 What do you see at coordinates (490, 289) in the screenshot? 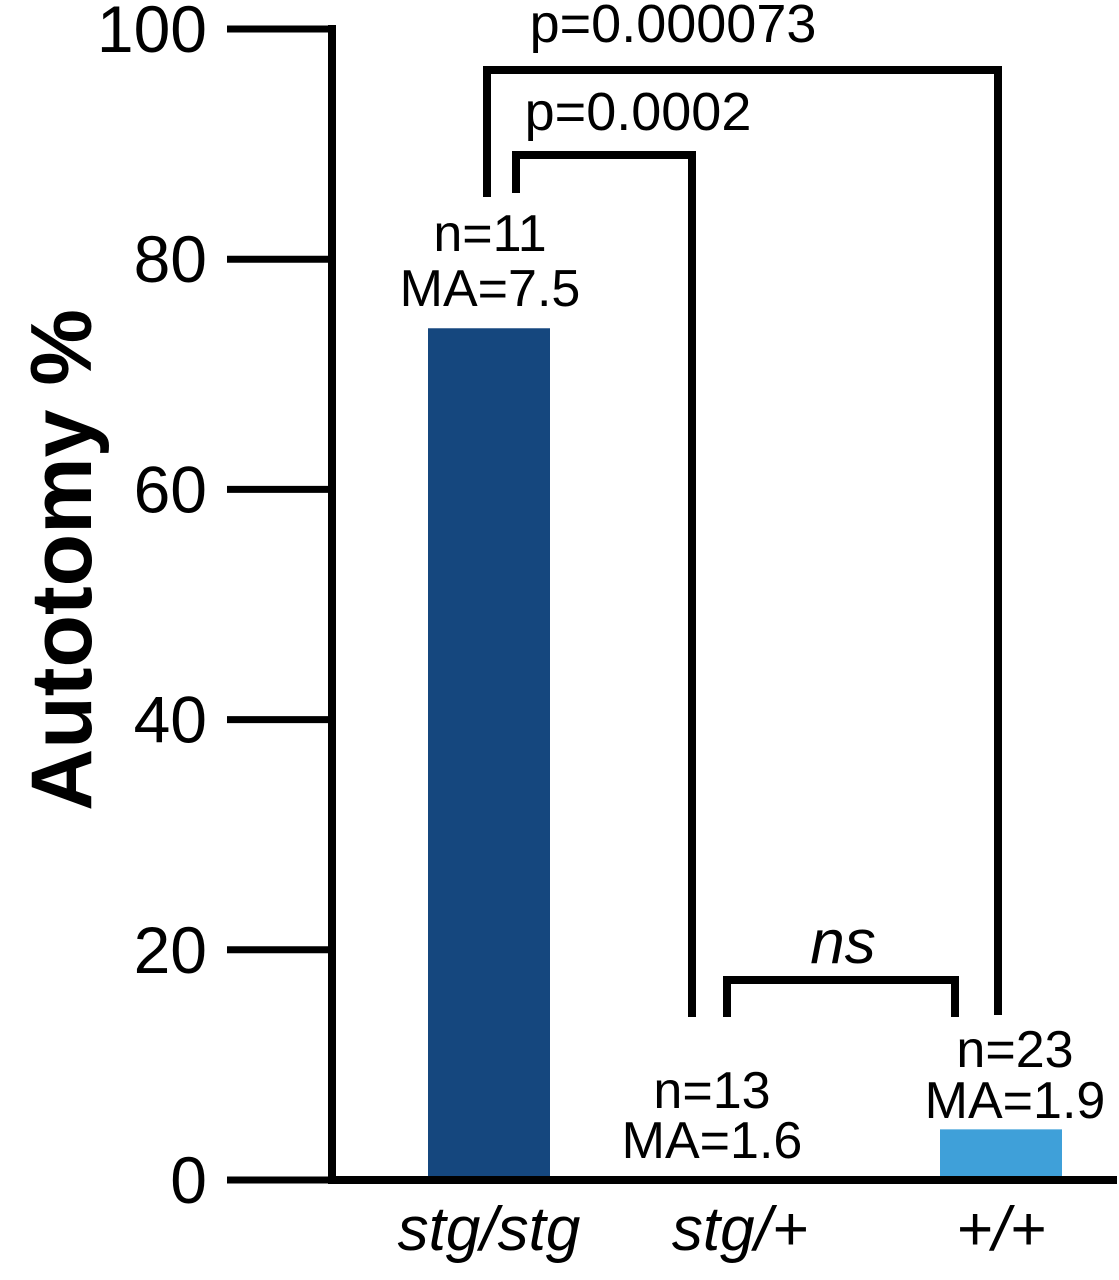
I see `bar-annotation-stg/stg-line1: MA=7.5` at bounding box center [490, 289].